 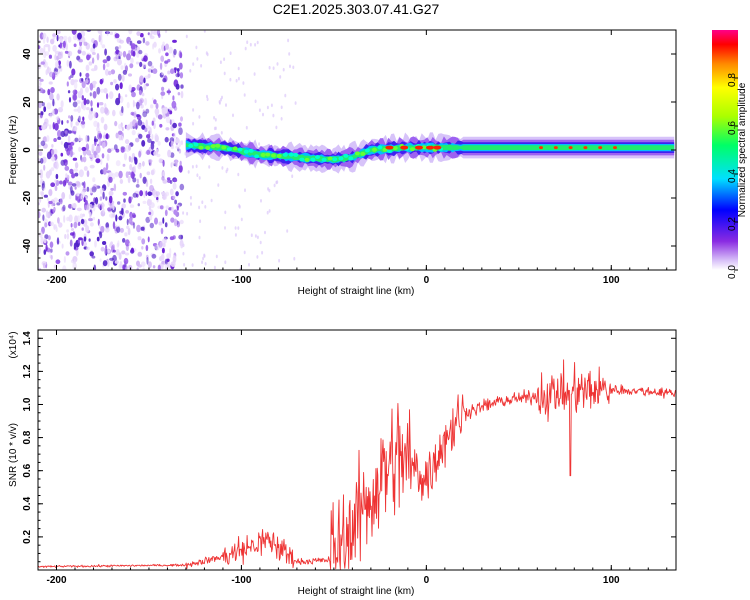 I want to click on spectrogram-noise, so click(x=167, y=150).